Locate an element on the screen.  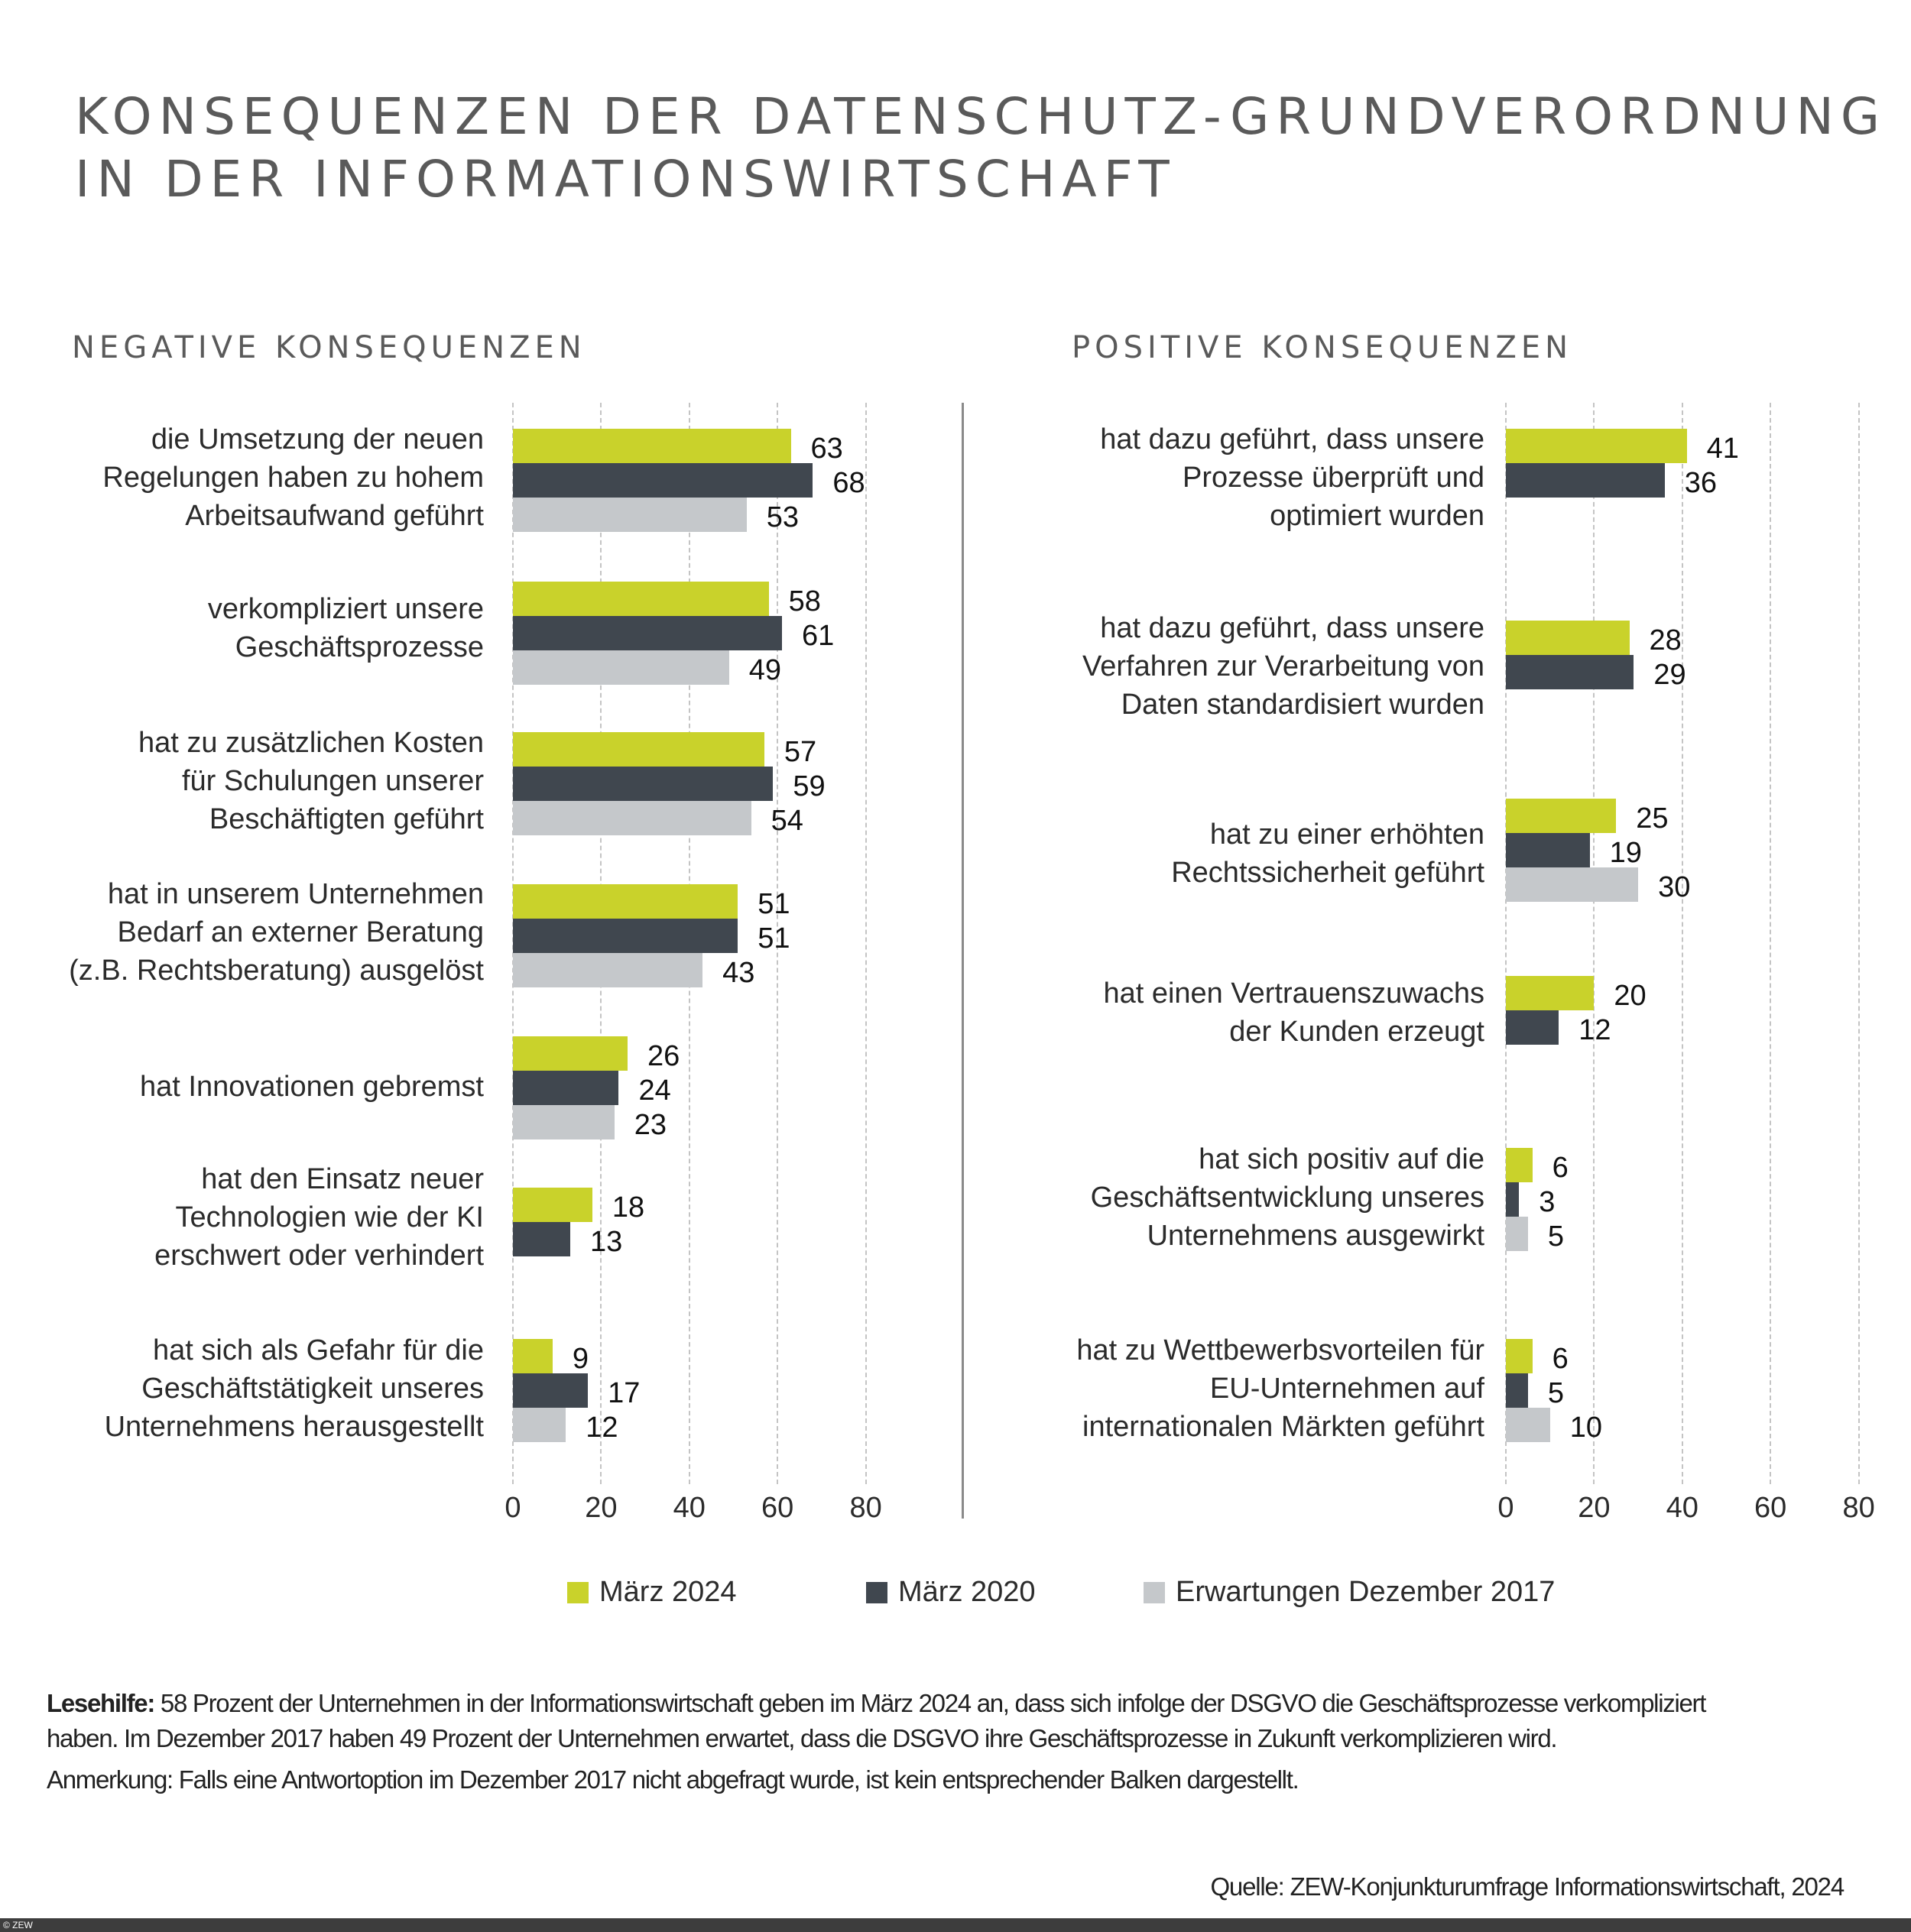
category-label-line: Bedarf an externer Beratung is located at coordinates (300, 932).